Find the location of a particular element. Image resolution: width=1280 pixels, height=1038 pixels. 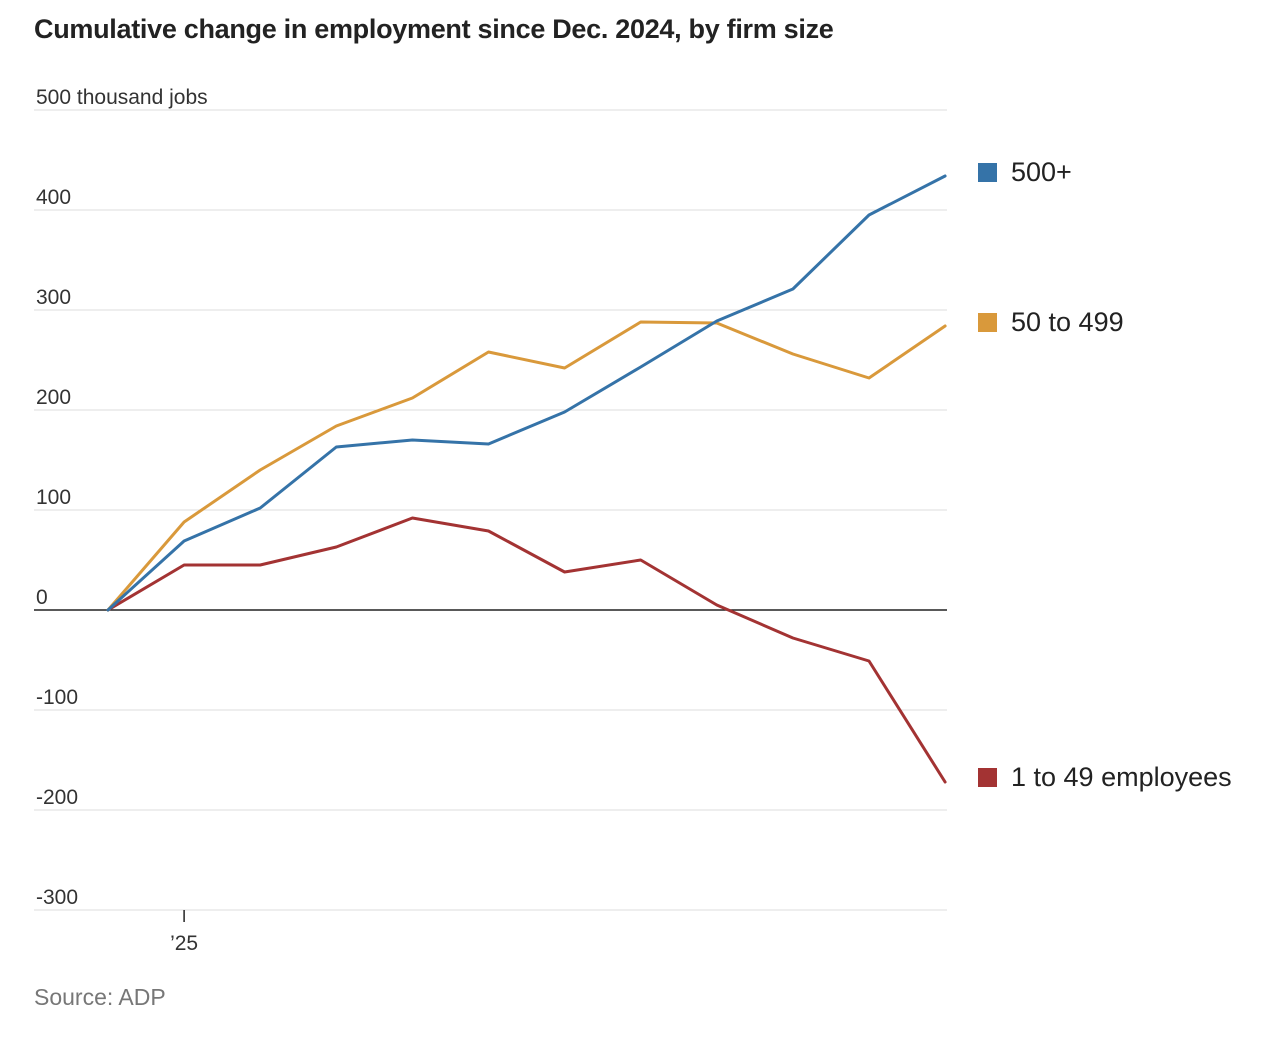

y-tick-label: 0 is located at coordinates (42, 597).